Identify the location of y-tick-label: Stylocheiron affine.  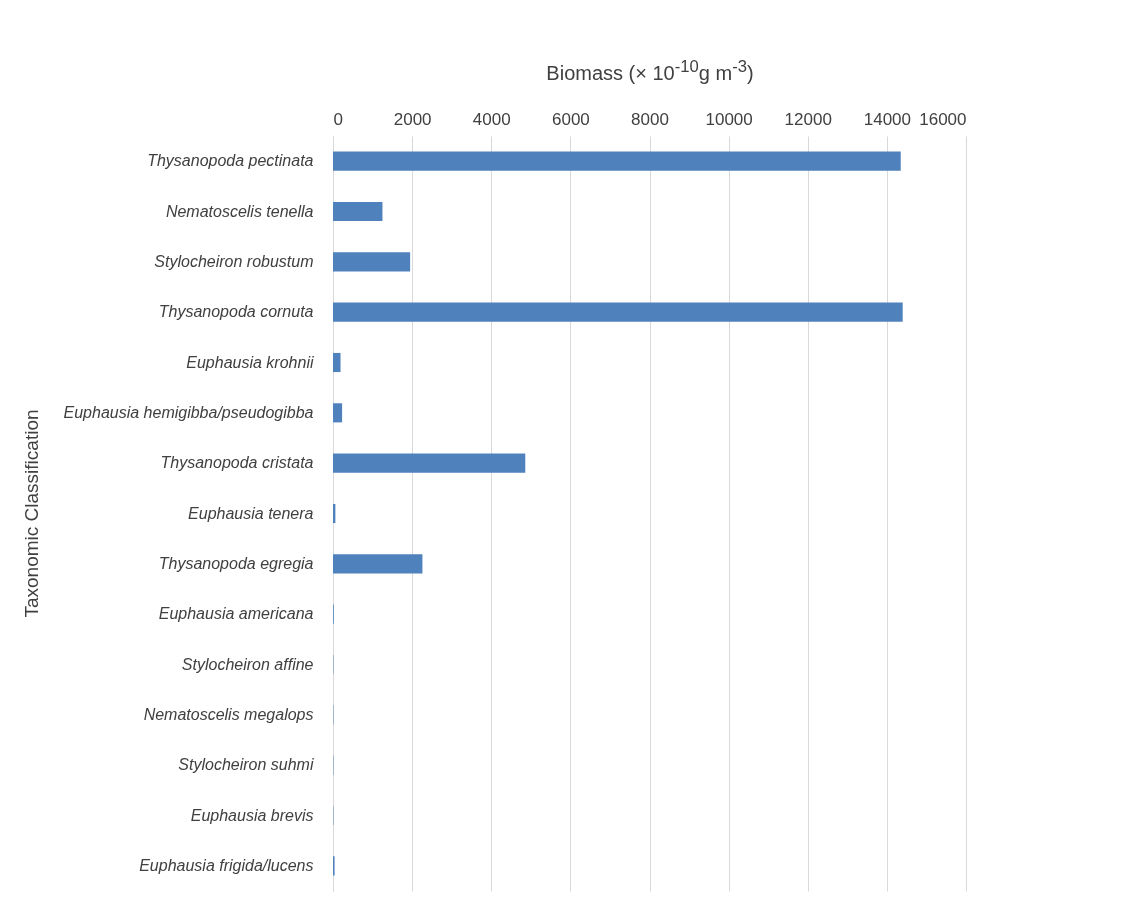
(247, 664).